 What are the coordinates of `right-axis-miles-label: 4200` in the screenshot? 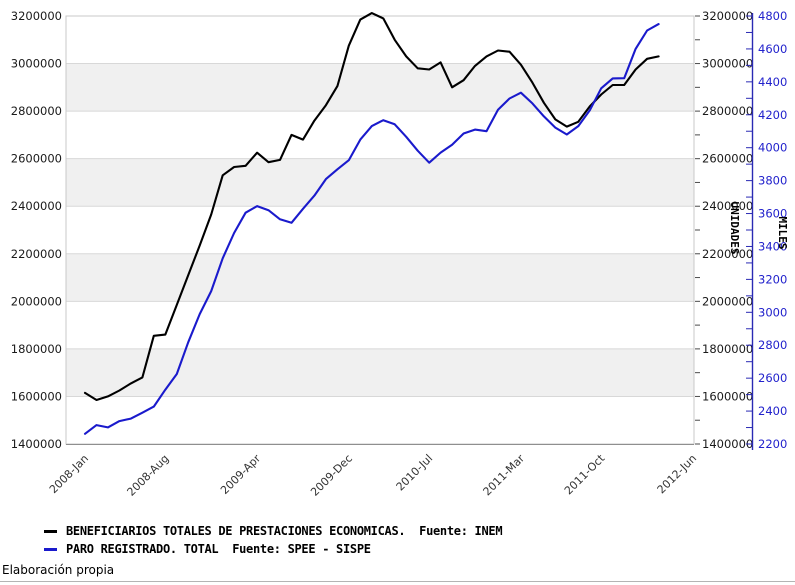 It's located at (772, 115).